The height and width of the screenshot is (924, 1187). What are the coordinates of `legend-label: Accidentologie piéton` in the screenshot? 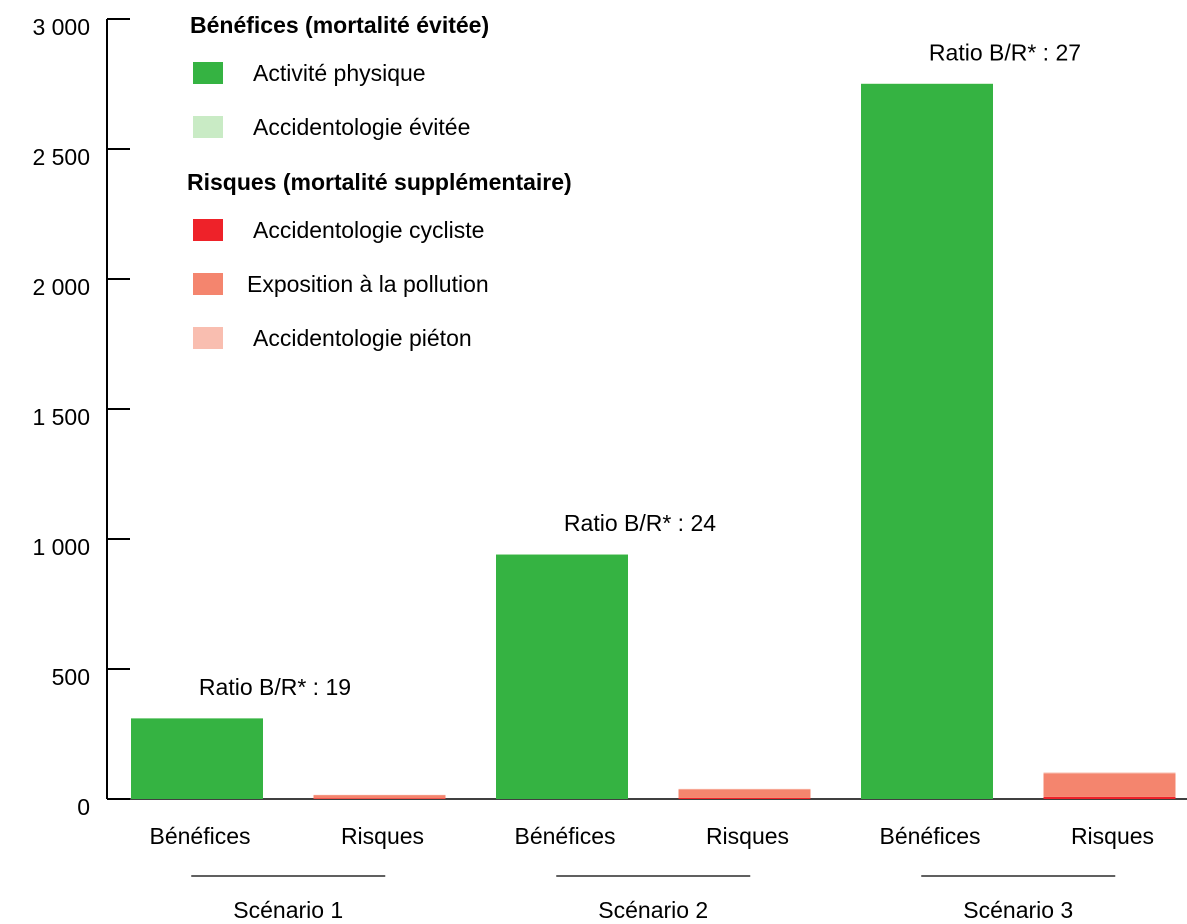 It's located at (362, 338).